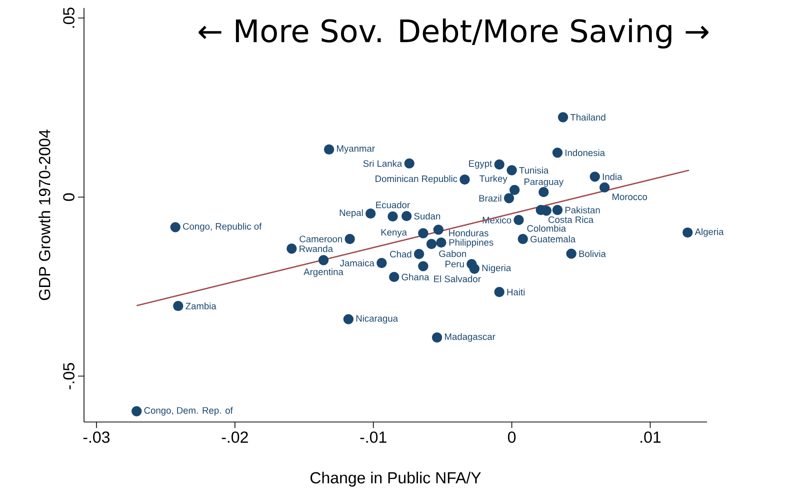 The width and height of the screenshot is (793, 503). Describe the element at coordinates (394, 233) in the screenshot. I see `data-label: Kenya` at that location.